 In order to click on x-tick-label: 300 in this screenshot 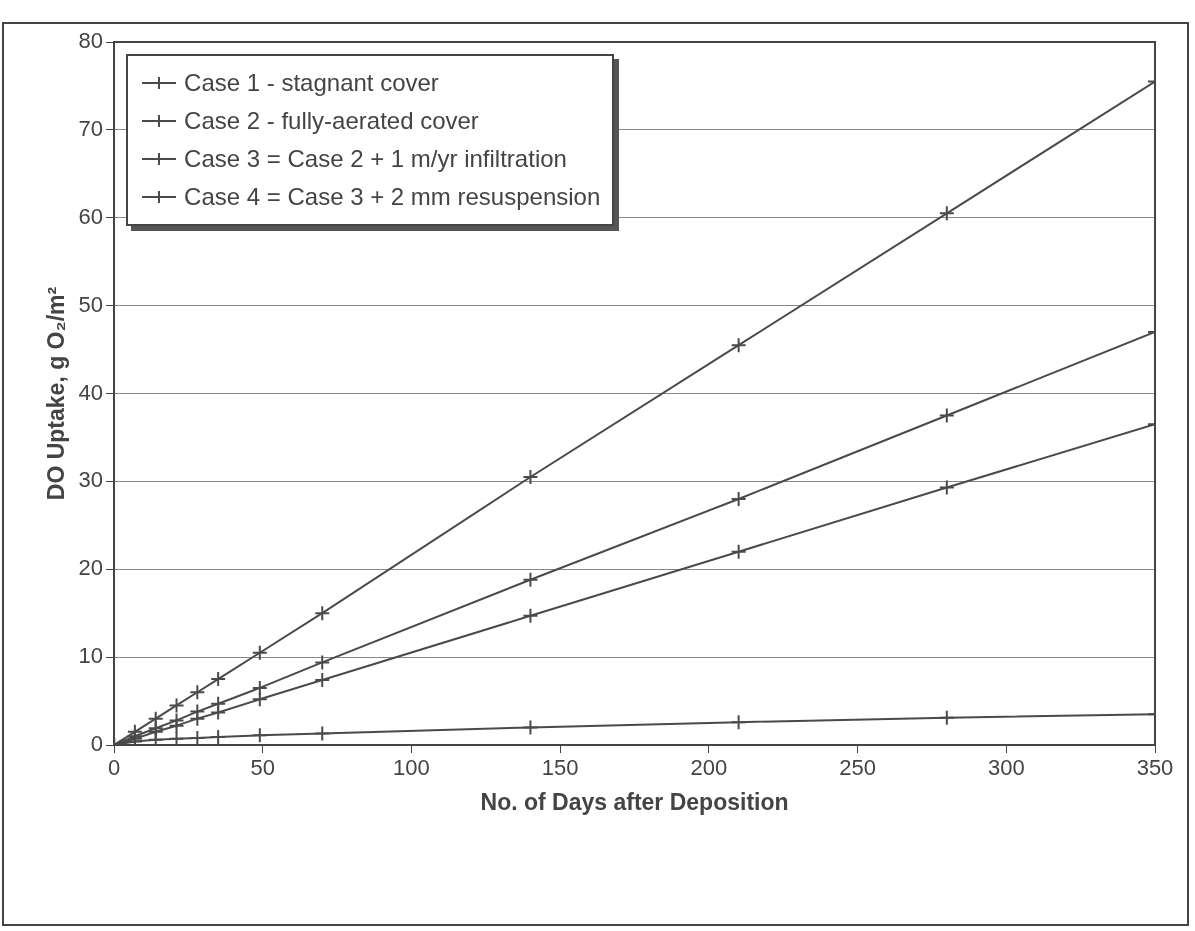, I will do `click(1006, 768)`.